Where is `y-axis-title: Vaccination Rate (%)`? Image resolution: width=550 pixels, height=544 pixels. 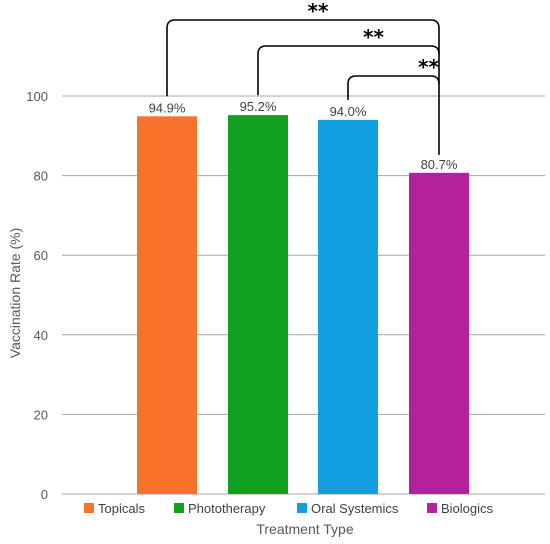 y-axis-title: Vaccination Rate (%) is located at coordinates (15, 293).